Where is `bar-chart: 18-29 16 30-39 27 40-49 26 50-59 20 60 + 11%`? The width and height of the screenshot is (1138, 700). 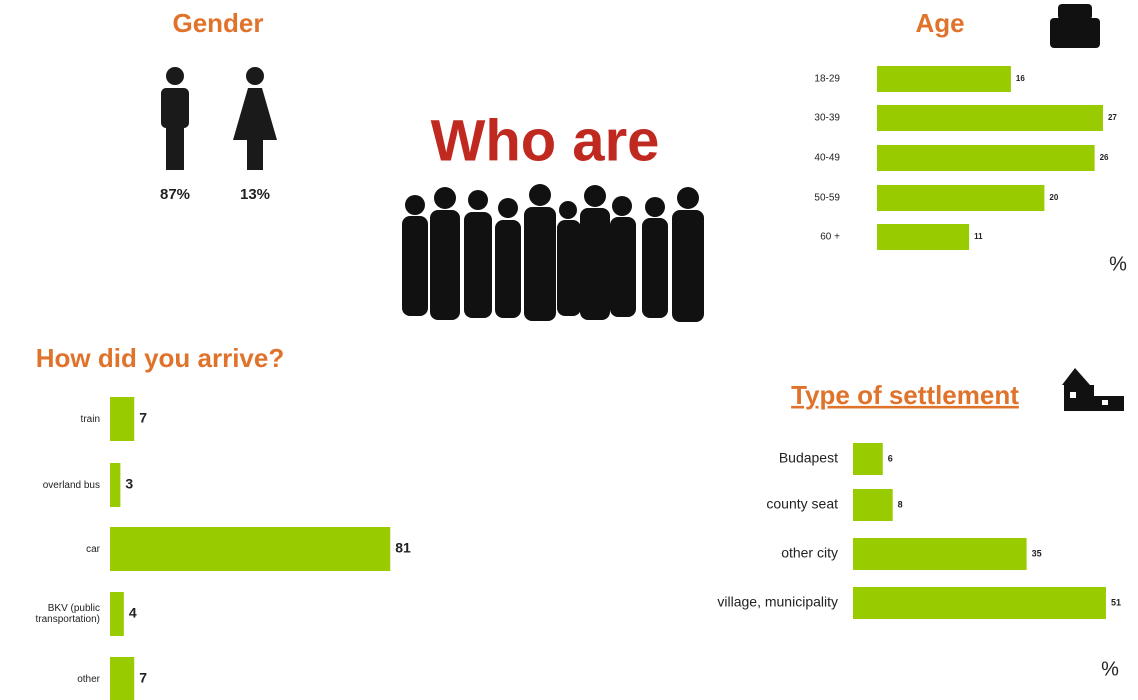 bar-chart: 18-29 16 30-39 27 40-49 26 50-59 20 60 + 11% is located at coordinates (970, 170).